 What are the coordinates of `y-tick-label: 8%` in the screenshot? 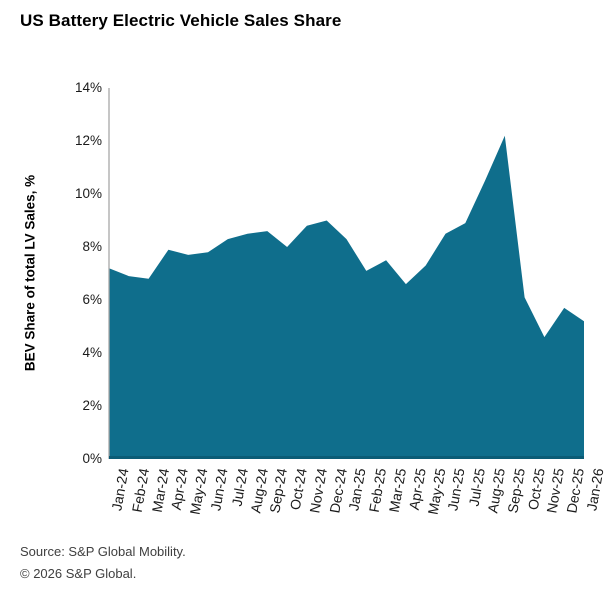 It's located at (92, 246).